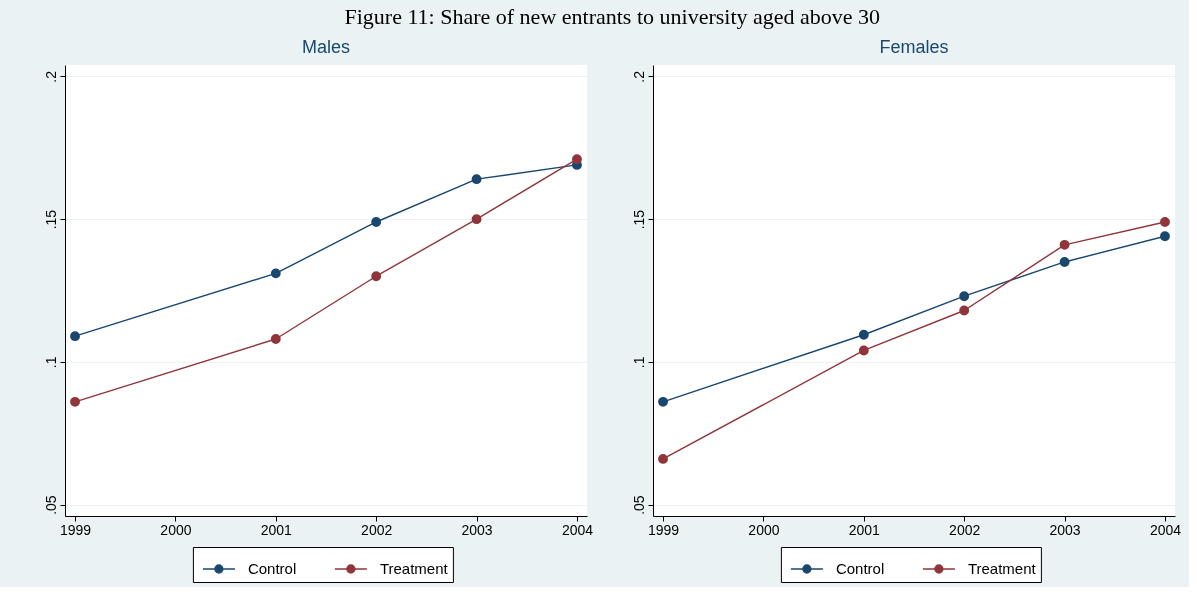 This screenshot has height=606, width=1197. I want to click on chart-title: Females, so click(914, 47).